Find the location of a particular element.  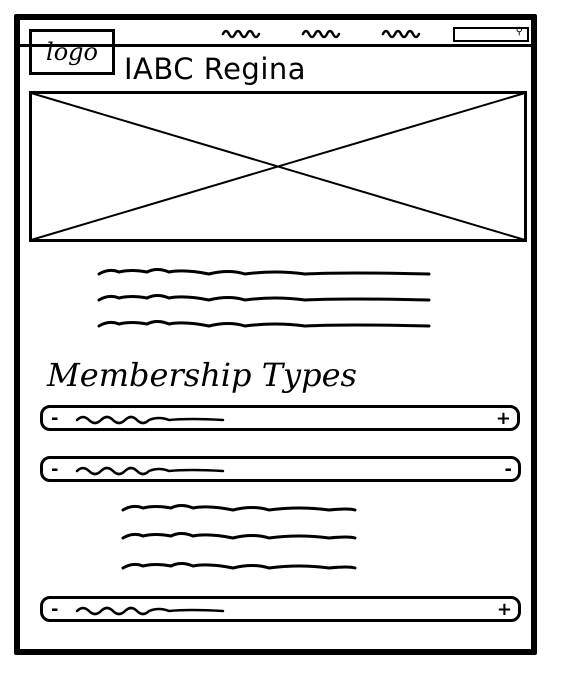

logo: logo is located at coordinates (72, 52).